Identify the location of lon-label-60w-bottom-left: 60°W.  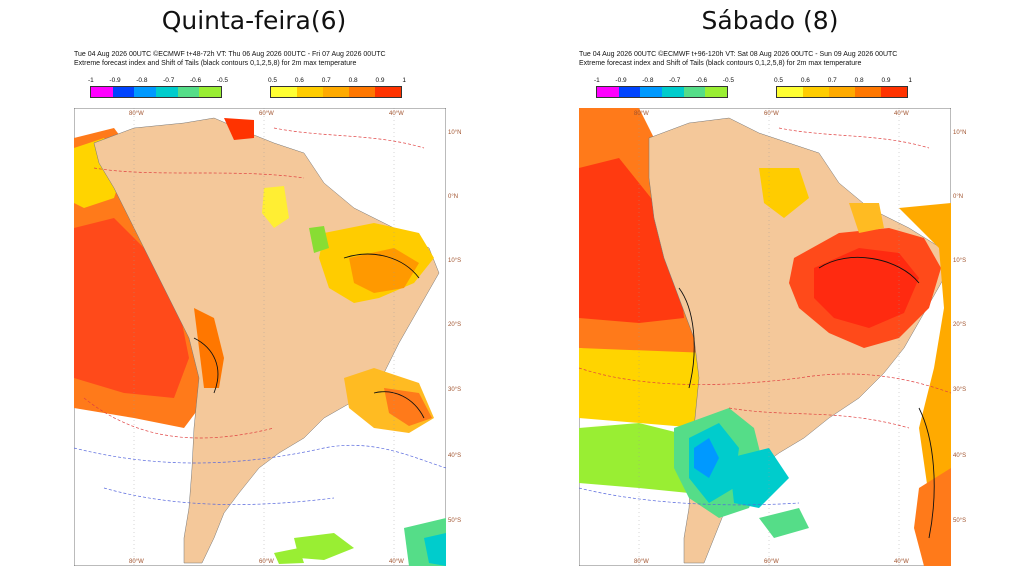
(266, 562).